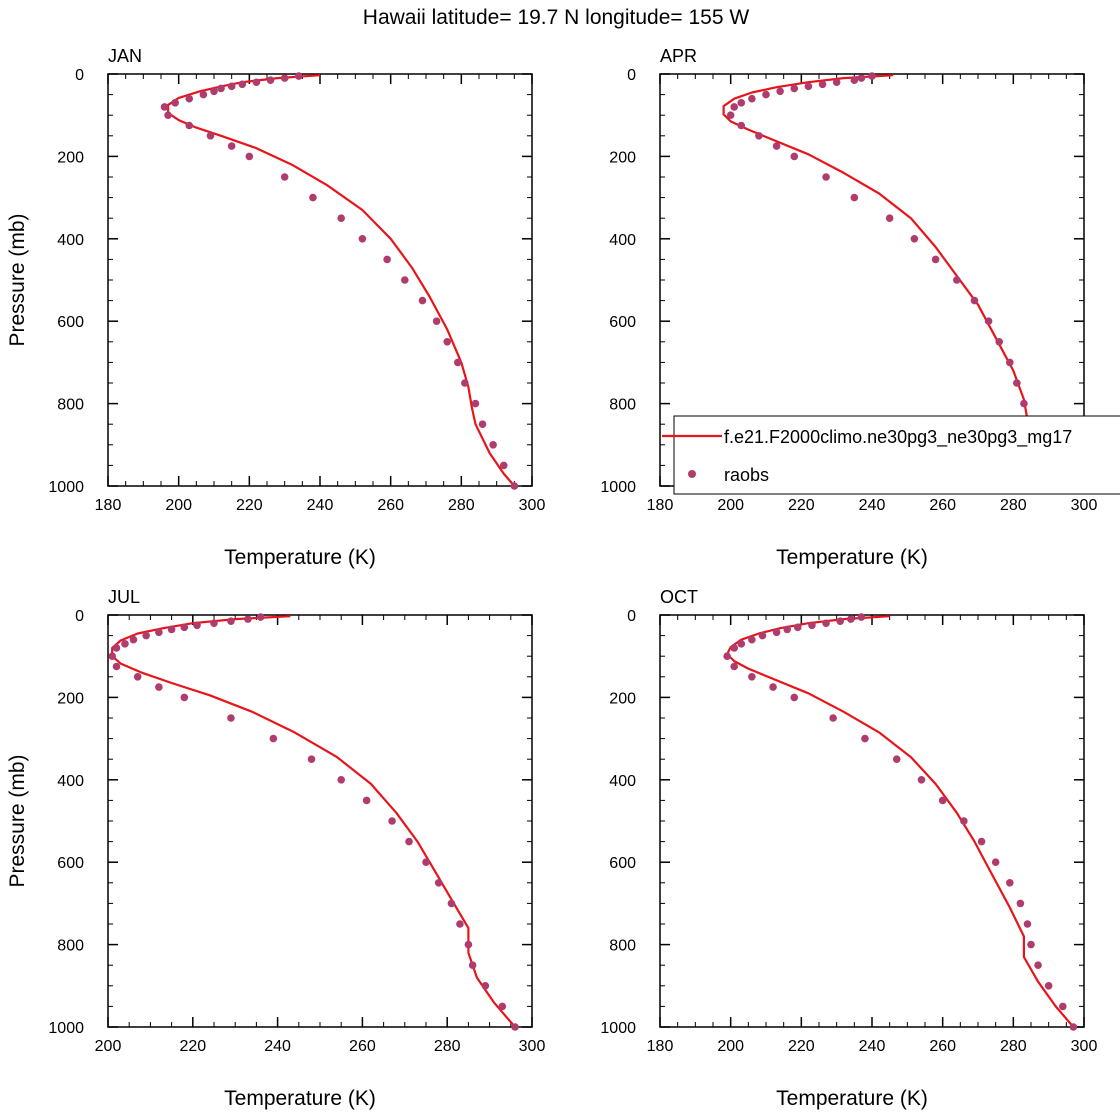  Describe the element at coordinates (1084, 1046) in the screenshot. I see `x-tick-label: 300` at that location.